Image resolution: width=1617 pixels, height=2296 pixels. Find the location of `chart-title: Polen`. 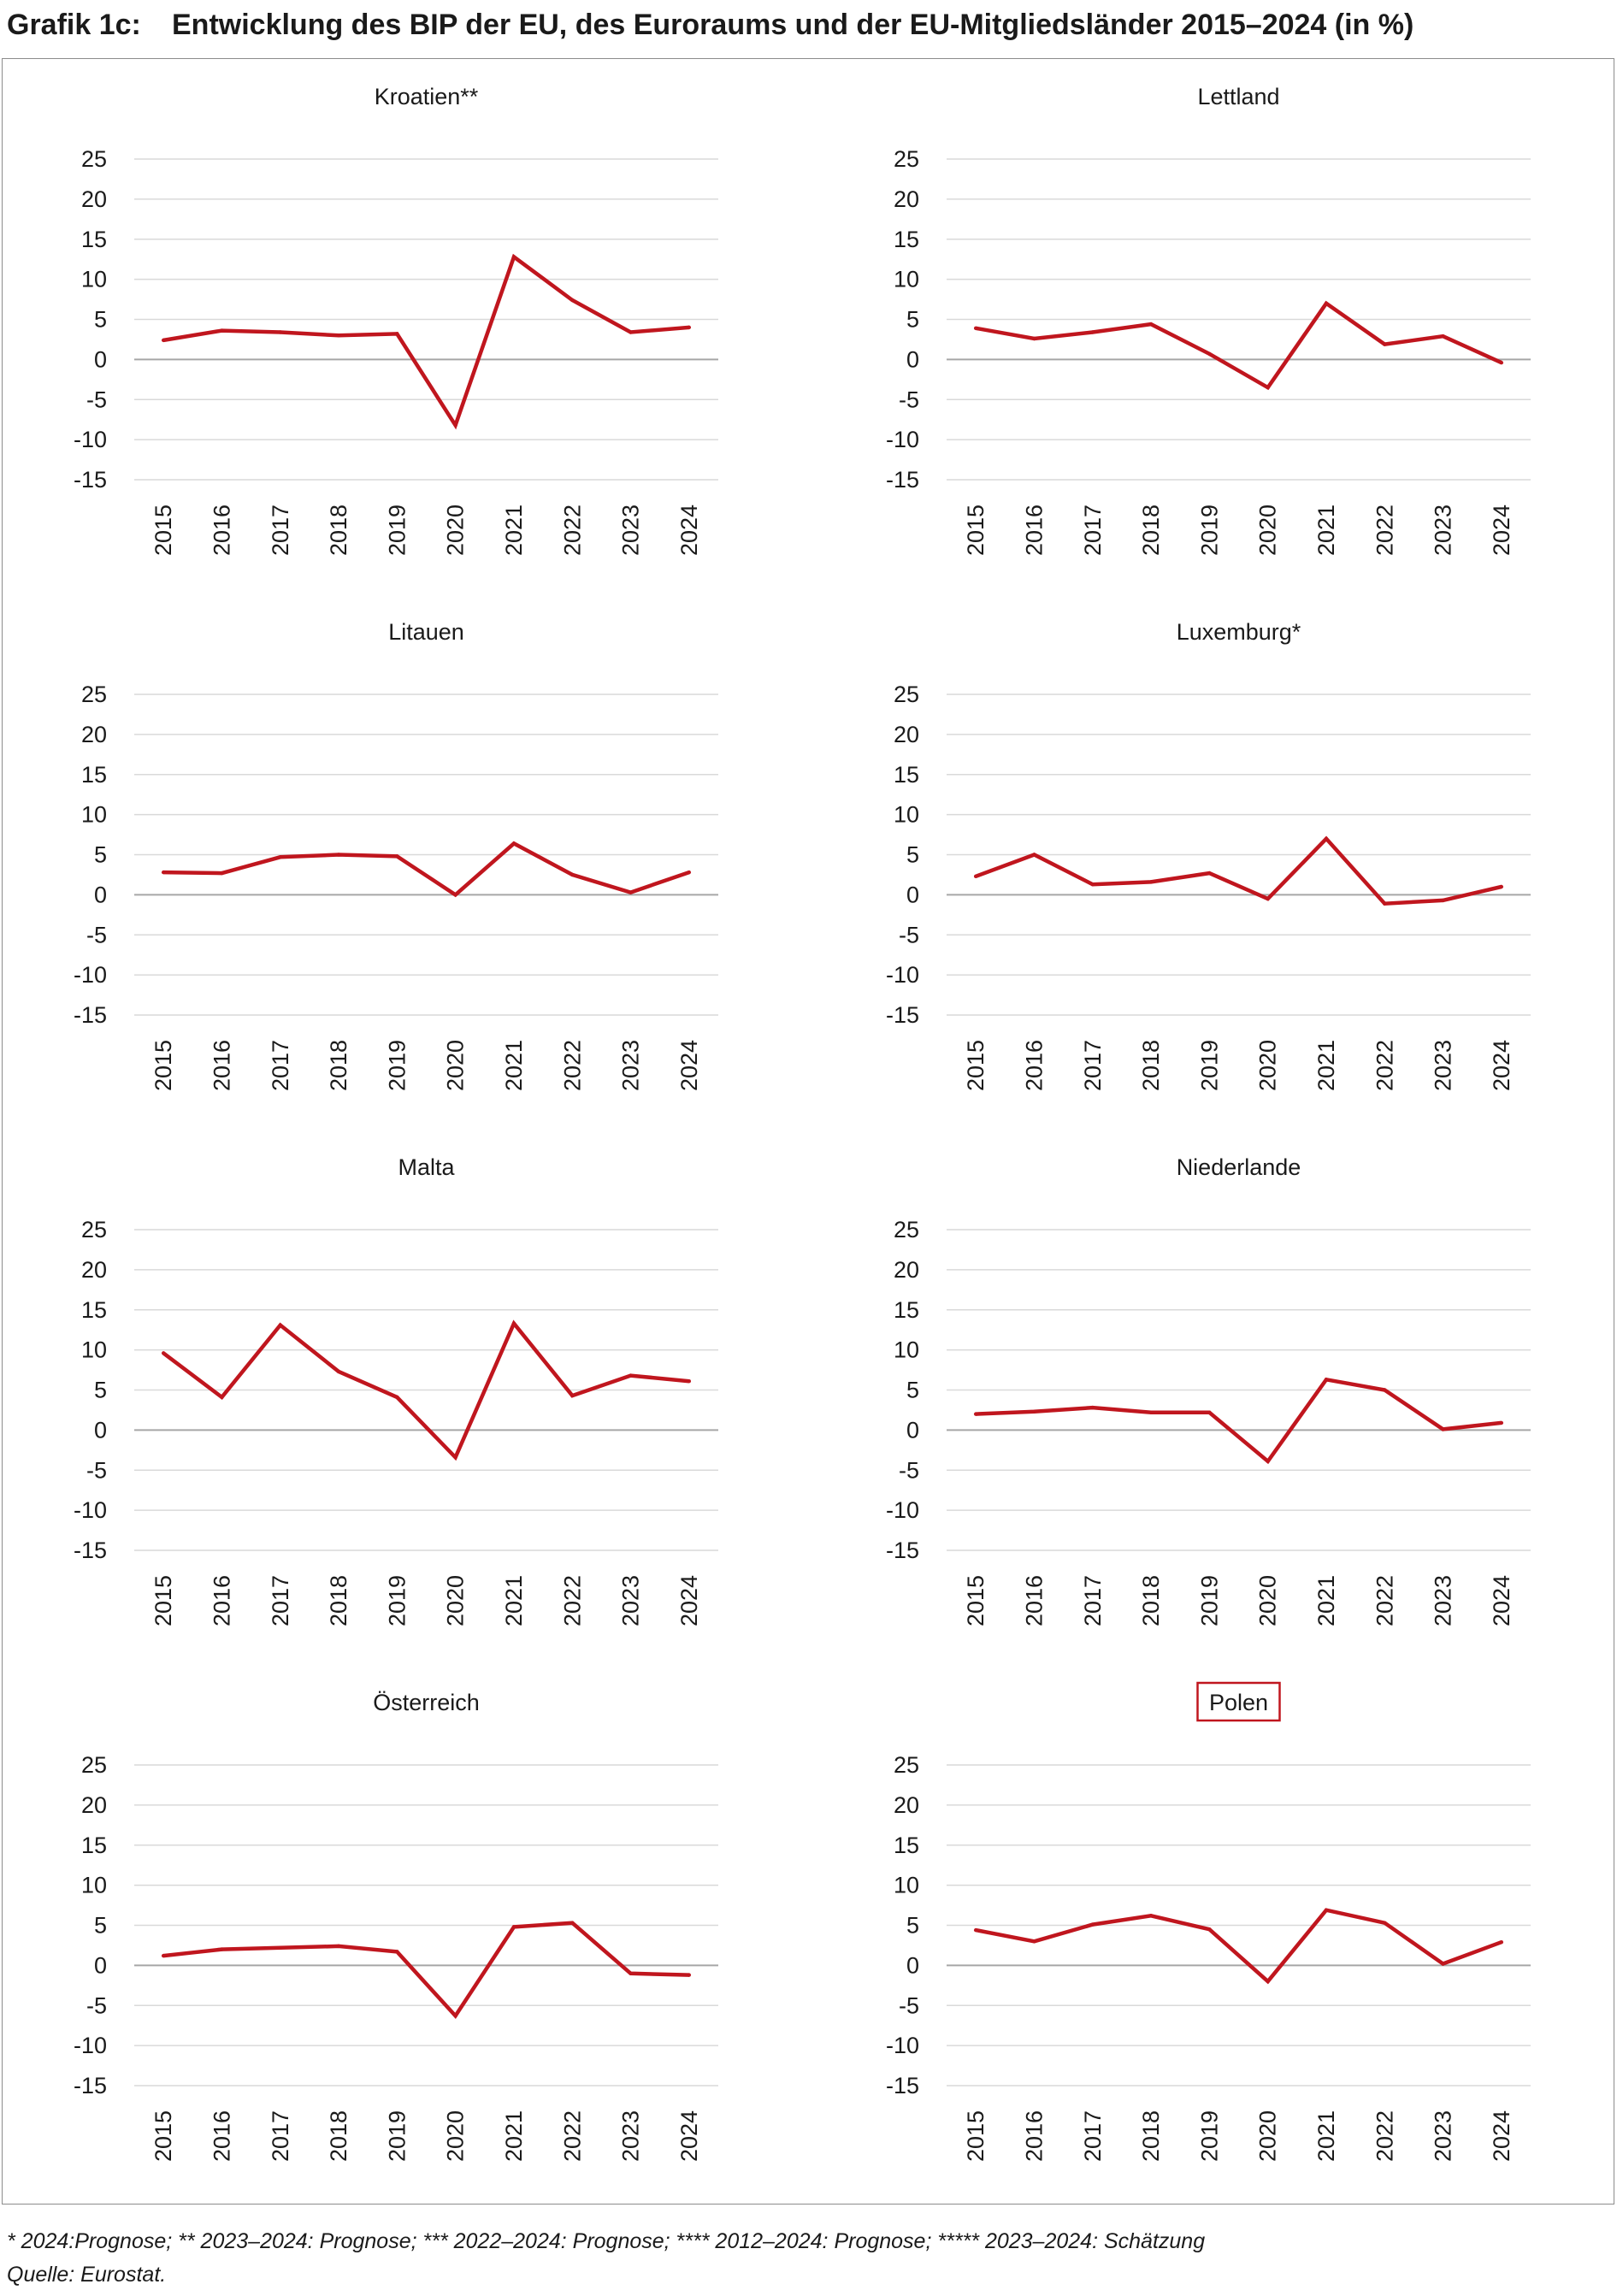

chart-title: Polen is located at coordinates (1238, 1702).